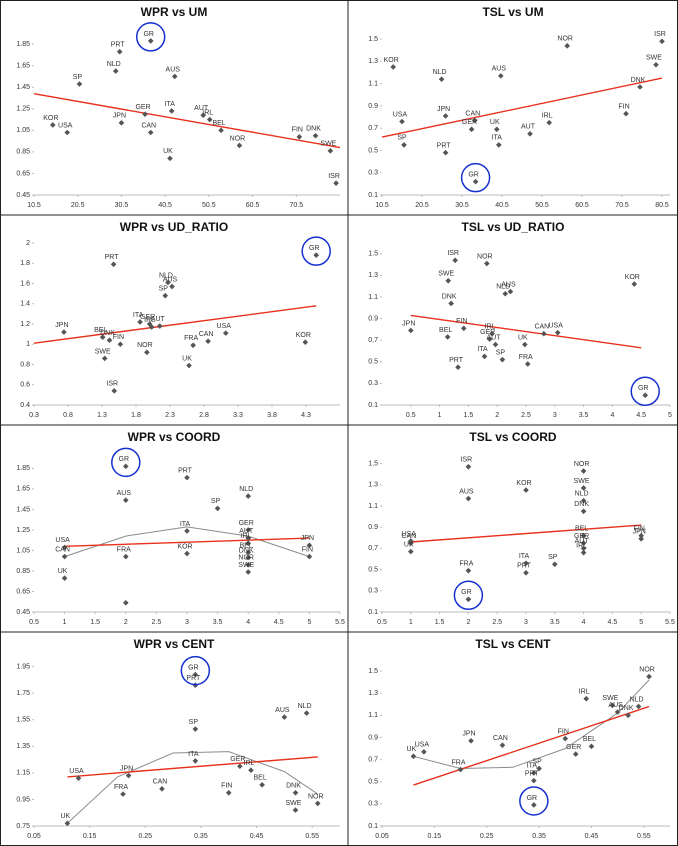  Describe the element at coordinates (612, 415) in the screenshot. I see `x-tick-label: 4` at that location.